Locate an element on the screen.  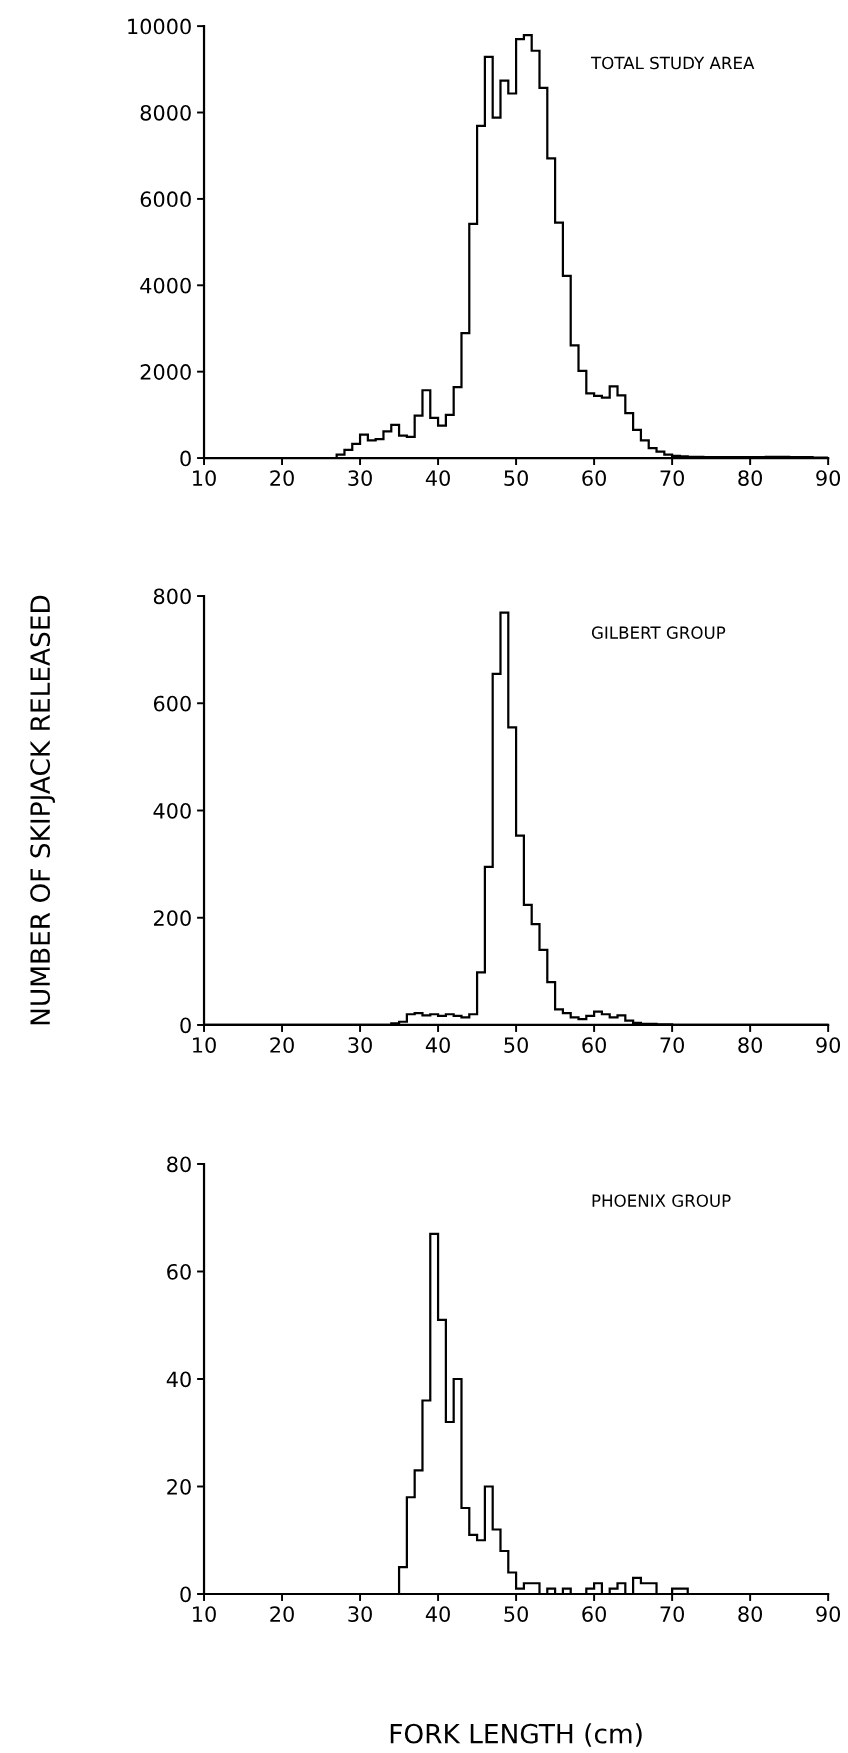
y-tick-label: 600 is located at coordinates (172, 703).